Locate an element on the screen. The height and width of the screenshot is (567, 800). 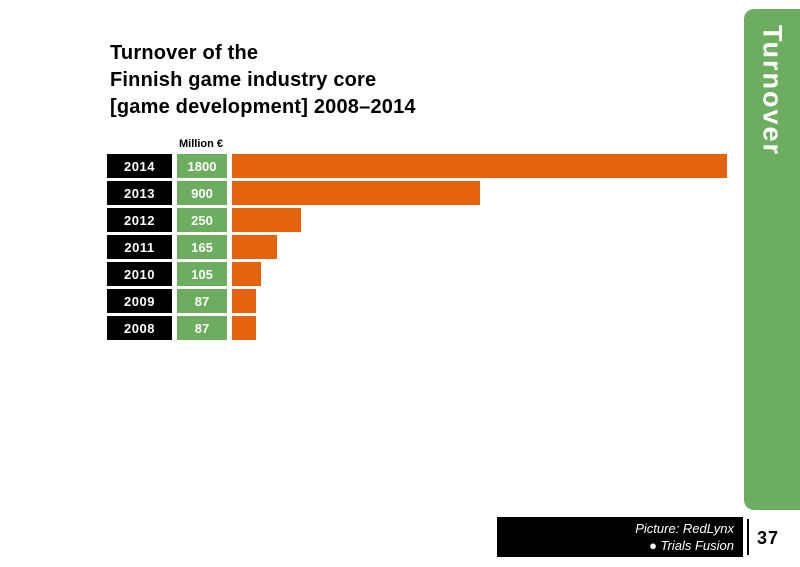
chart-row: 2011 165 is located at coordinates (417, 247).